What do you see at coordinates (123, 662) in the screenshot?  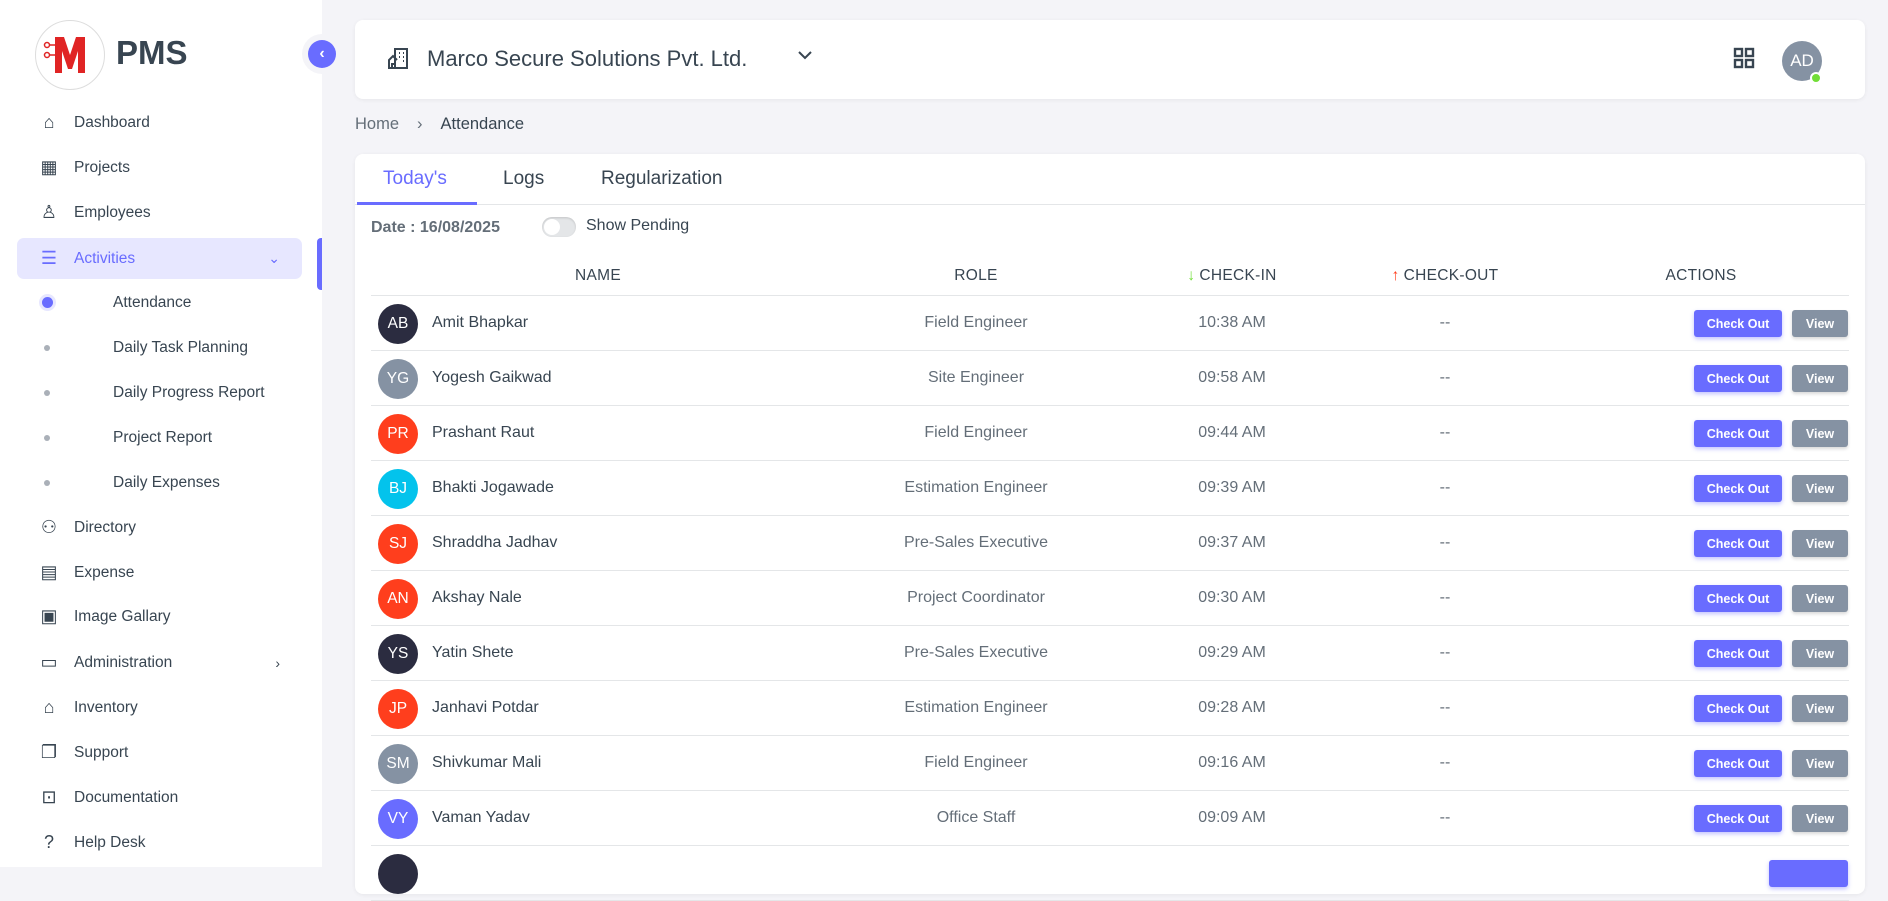 I see `sidebar-item-label: Administration` at bounding box center [123, 662].